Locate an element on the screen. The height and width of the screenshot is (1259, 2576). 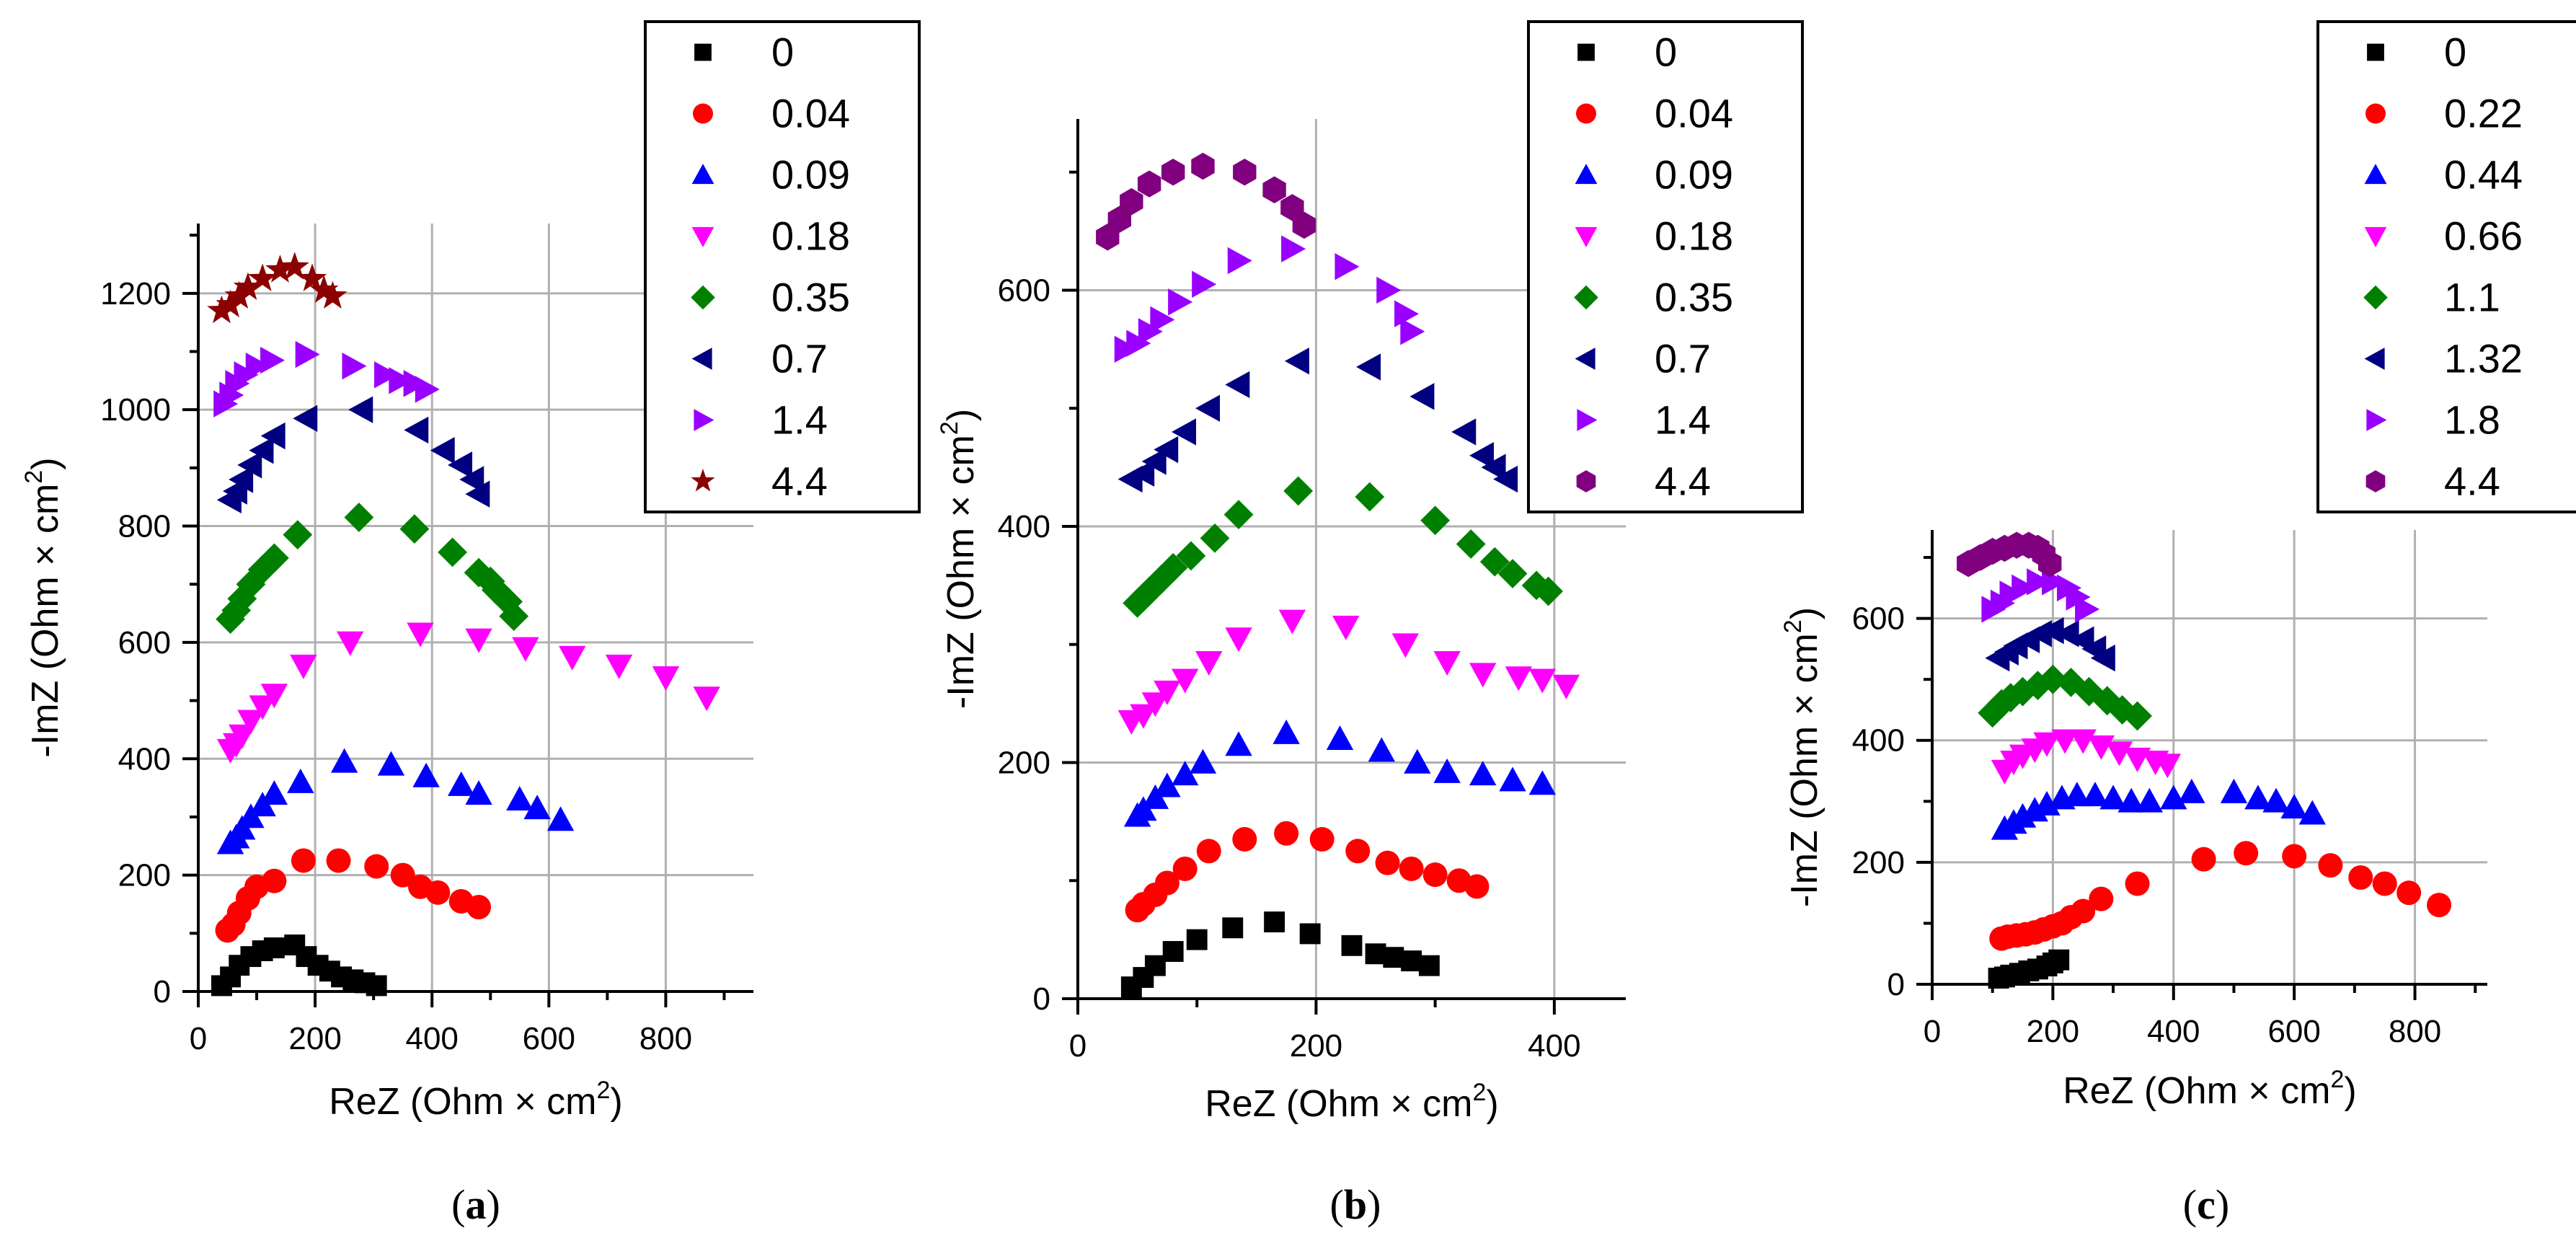
series-0.18 is located at coordinates (468, 693).